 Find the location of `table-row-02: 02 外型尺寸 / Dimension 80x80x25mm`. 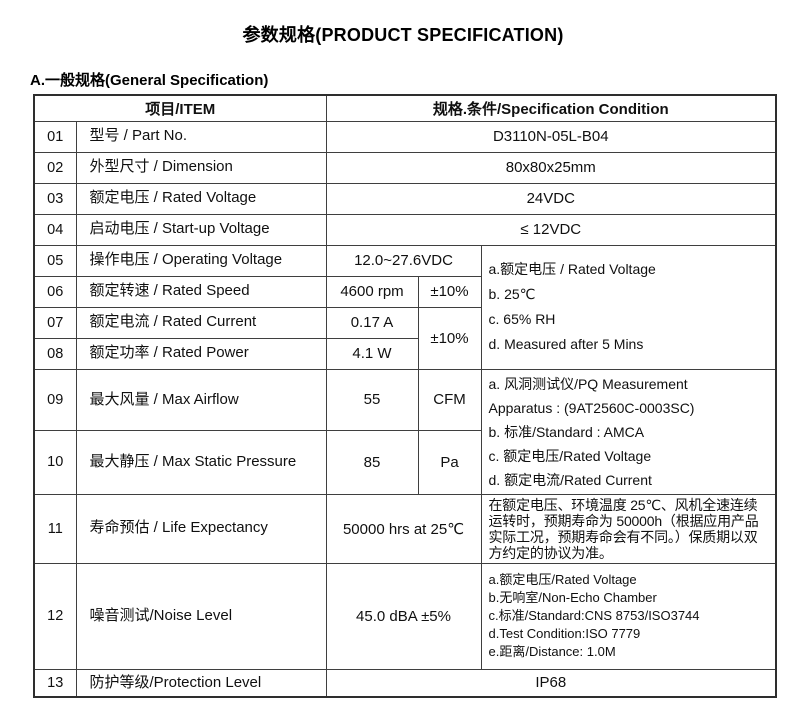

table-row-02: 02 外型尺寸 / Dimension 80x80x25mm is located at coordinates (405, 167).